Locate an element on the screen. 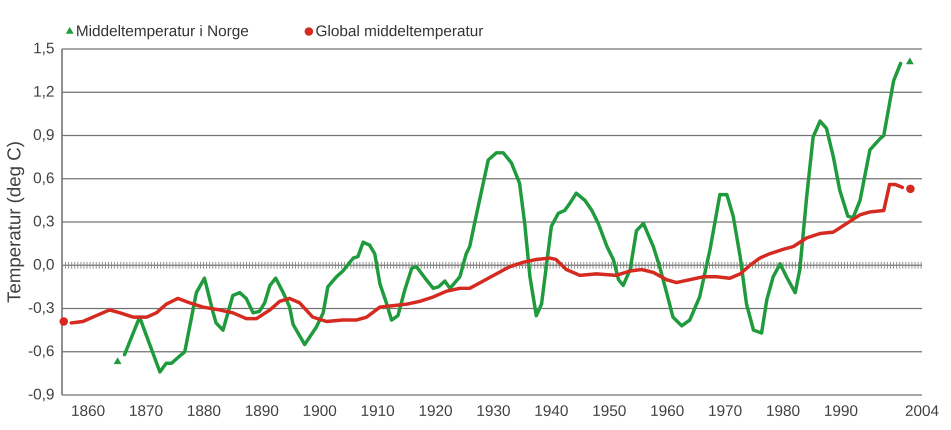 The height and width of the screenshot is (430, 951). y-tick-label: 0,6 is located at coordinates (44, 179).